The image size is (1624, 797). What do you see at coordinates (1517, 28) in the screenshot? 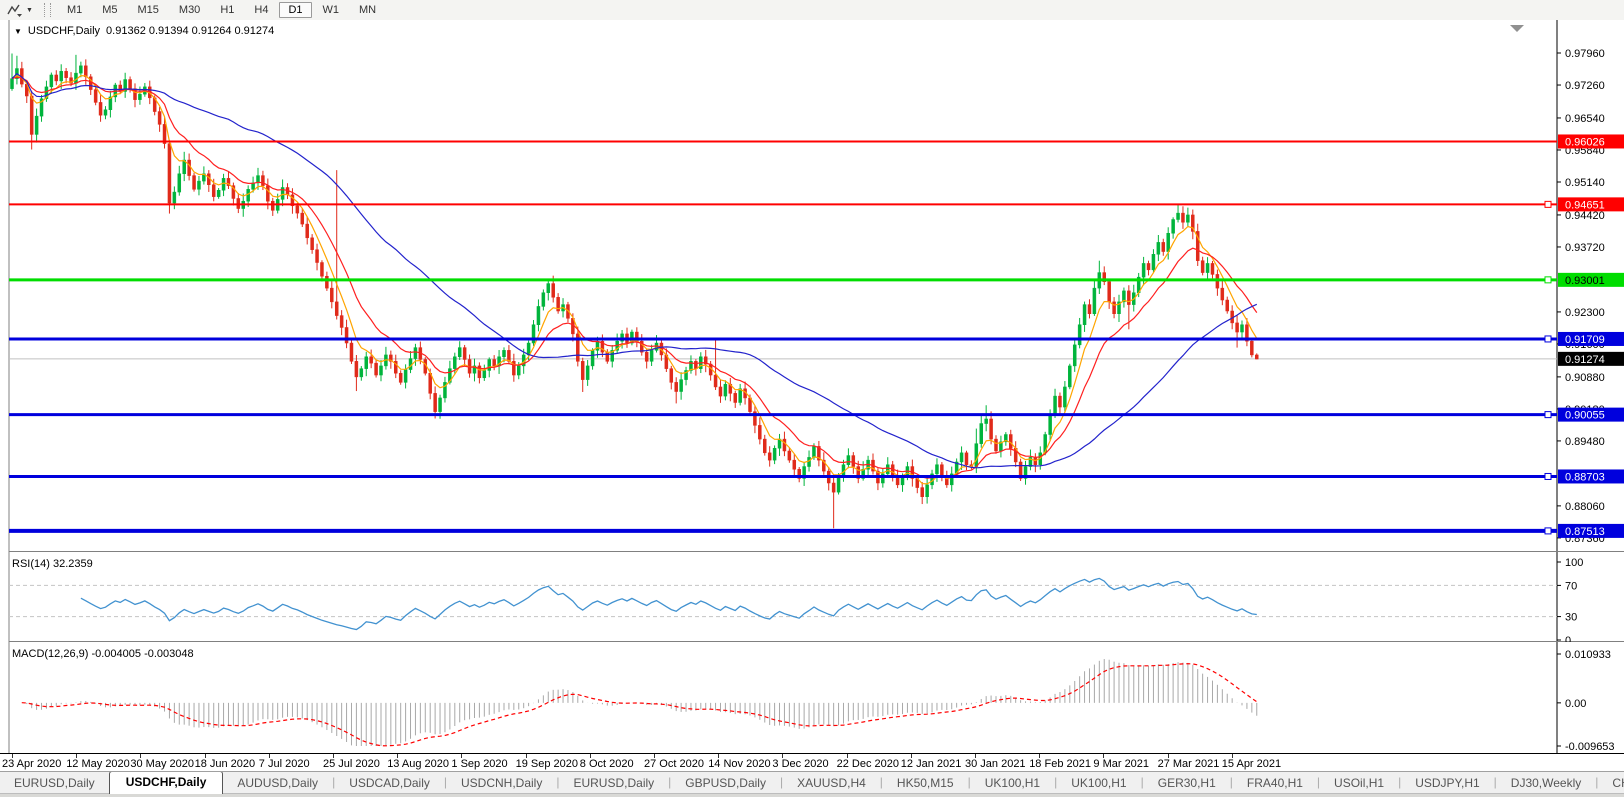
I see `chart-shift-marker-icon` at bounding box center [1517, 28].